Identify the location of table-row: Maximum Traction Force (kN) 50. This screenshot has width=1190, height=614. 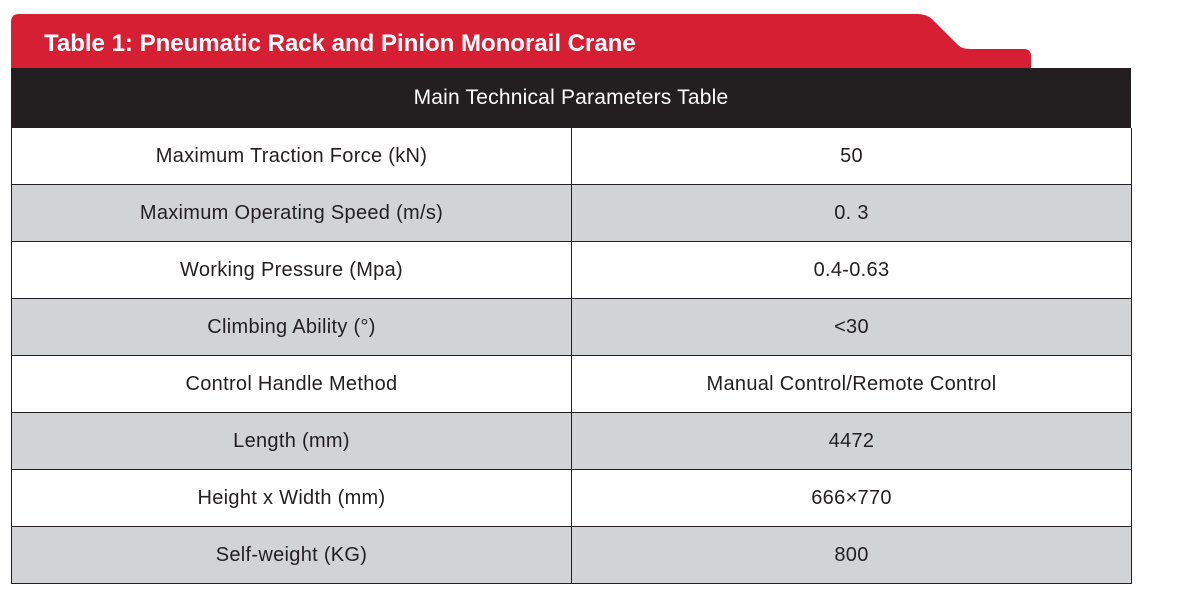
(571, 156).